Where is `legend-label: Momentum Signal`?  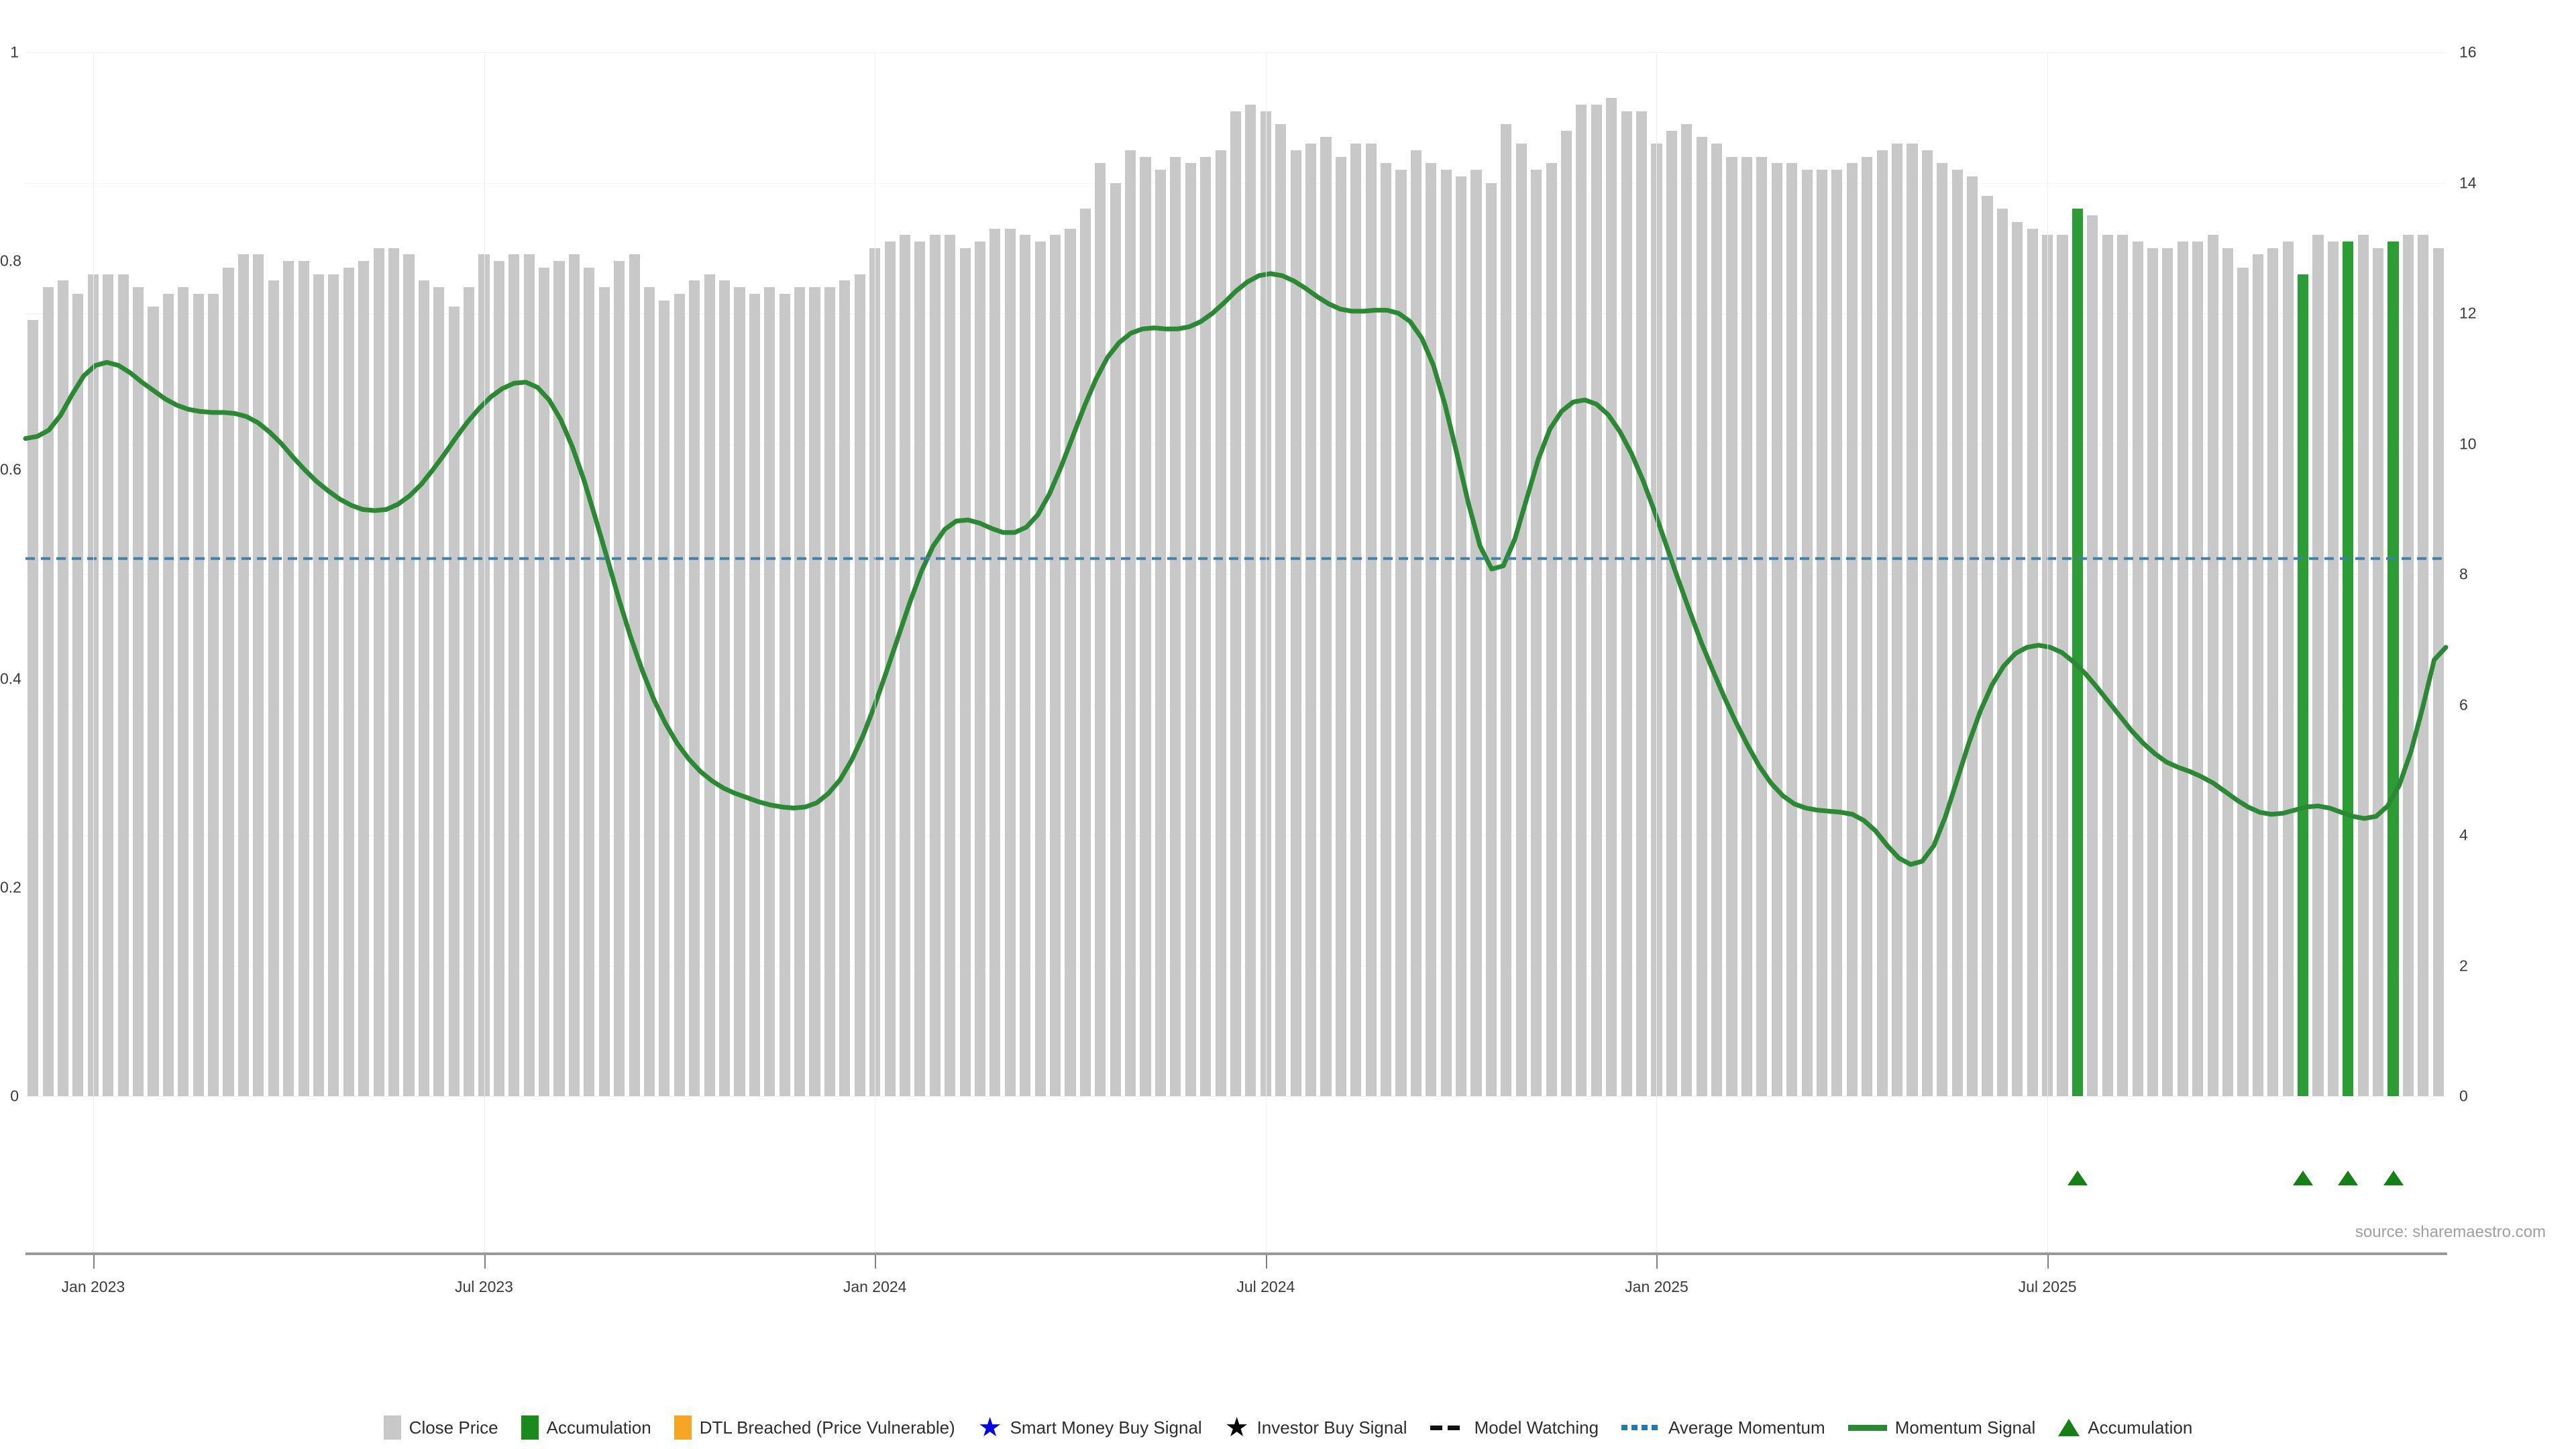
legend-label: Momentum Signal is located at coordinates (1965, 1427).